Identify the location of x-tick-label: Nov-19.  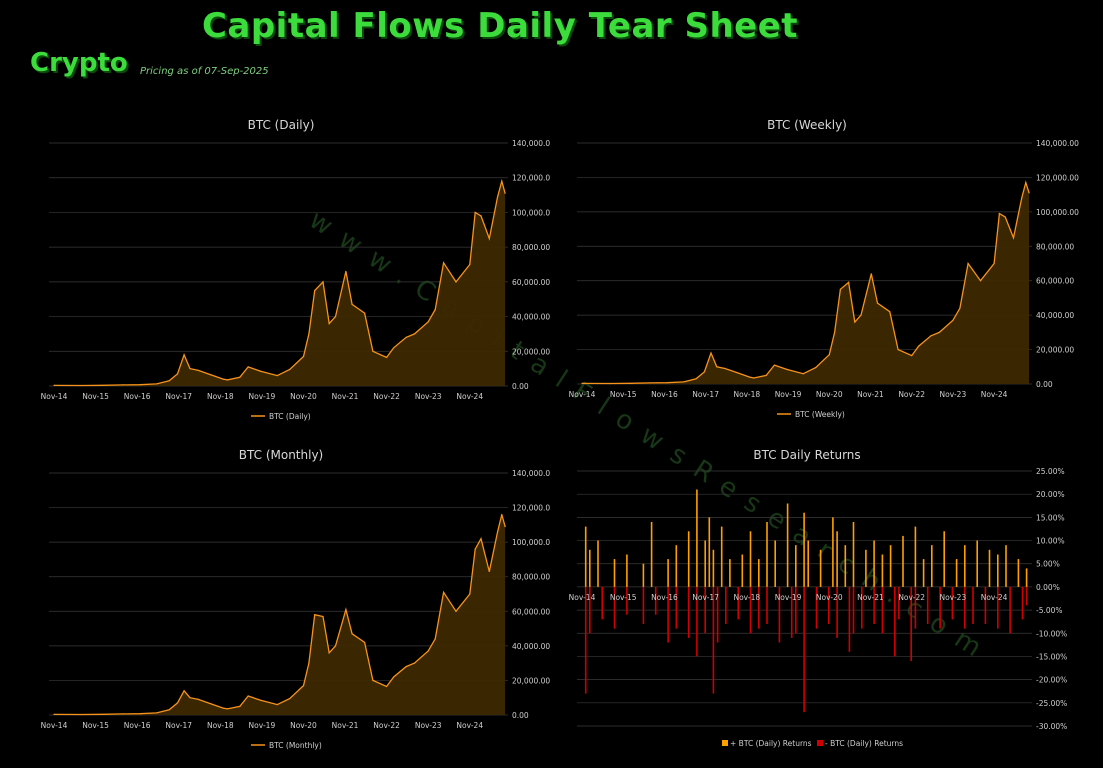
(788, 394).